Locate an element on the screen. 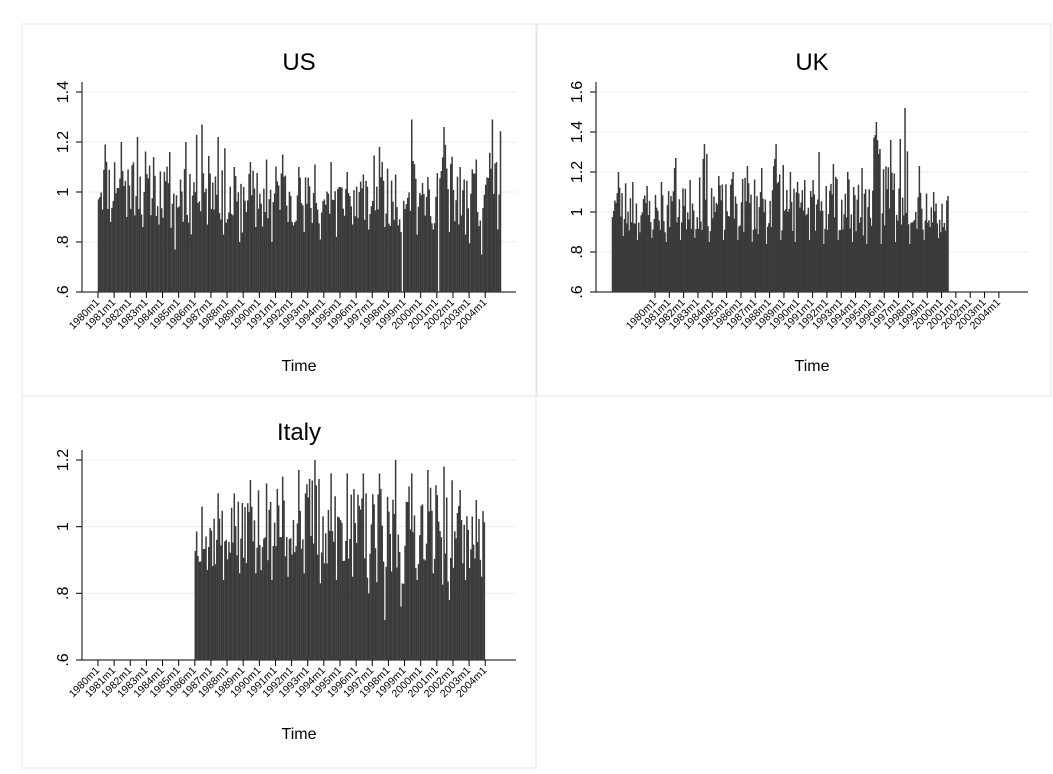 Image resolution: width=1053 pixels, height=774 pixels. chart-title: US is located at coordinates (298, 62).